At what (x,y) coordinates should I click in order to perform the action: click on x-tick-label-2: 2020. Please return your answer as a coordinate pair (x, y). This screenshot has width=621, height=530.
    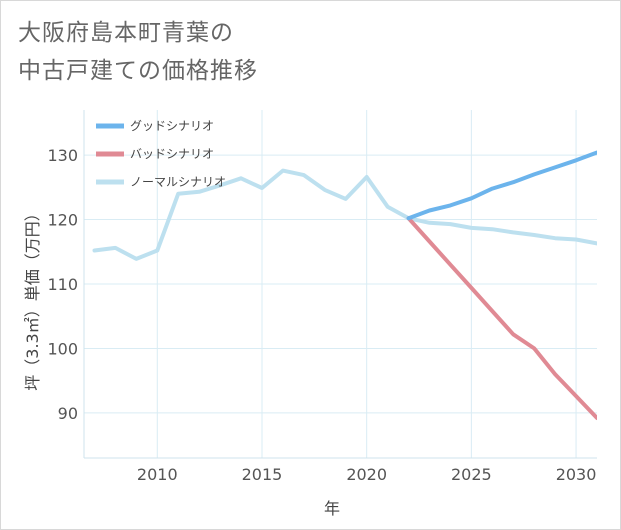
    Looking at the image, I should click on (366, 474).